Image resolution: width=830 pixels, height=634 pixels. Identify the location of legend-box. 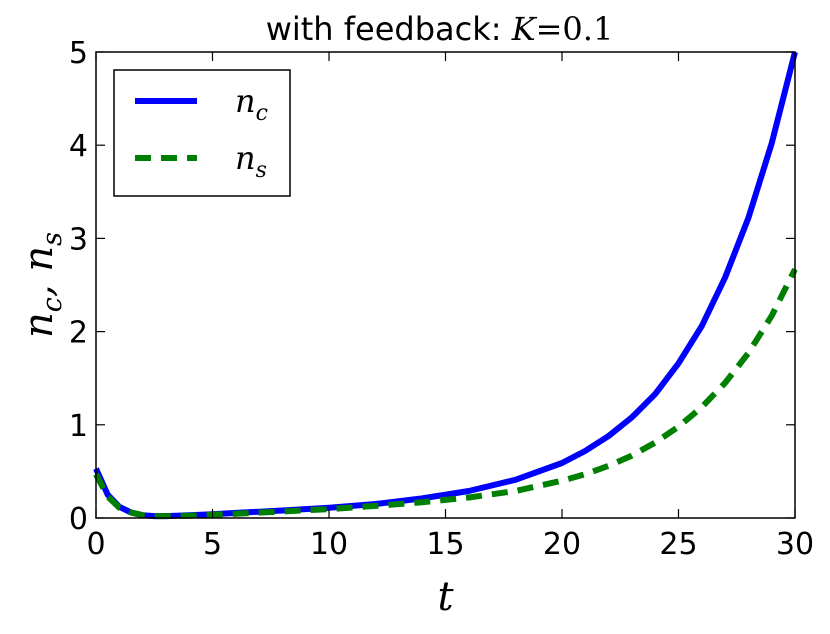
(202, 133).